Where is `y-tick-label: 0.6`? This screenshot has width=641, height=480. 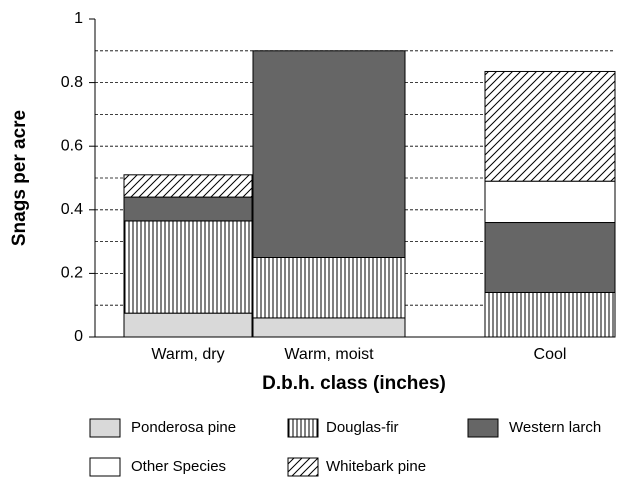 y-tick-label: 0.6 is located at coordinates (72, 145).